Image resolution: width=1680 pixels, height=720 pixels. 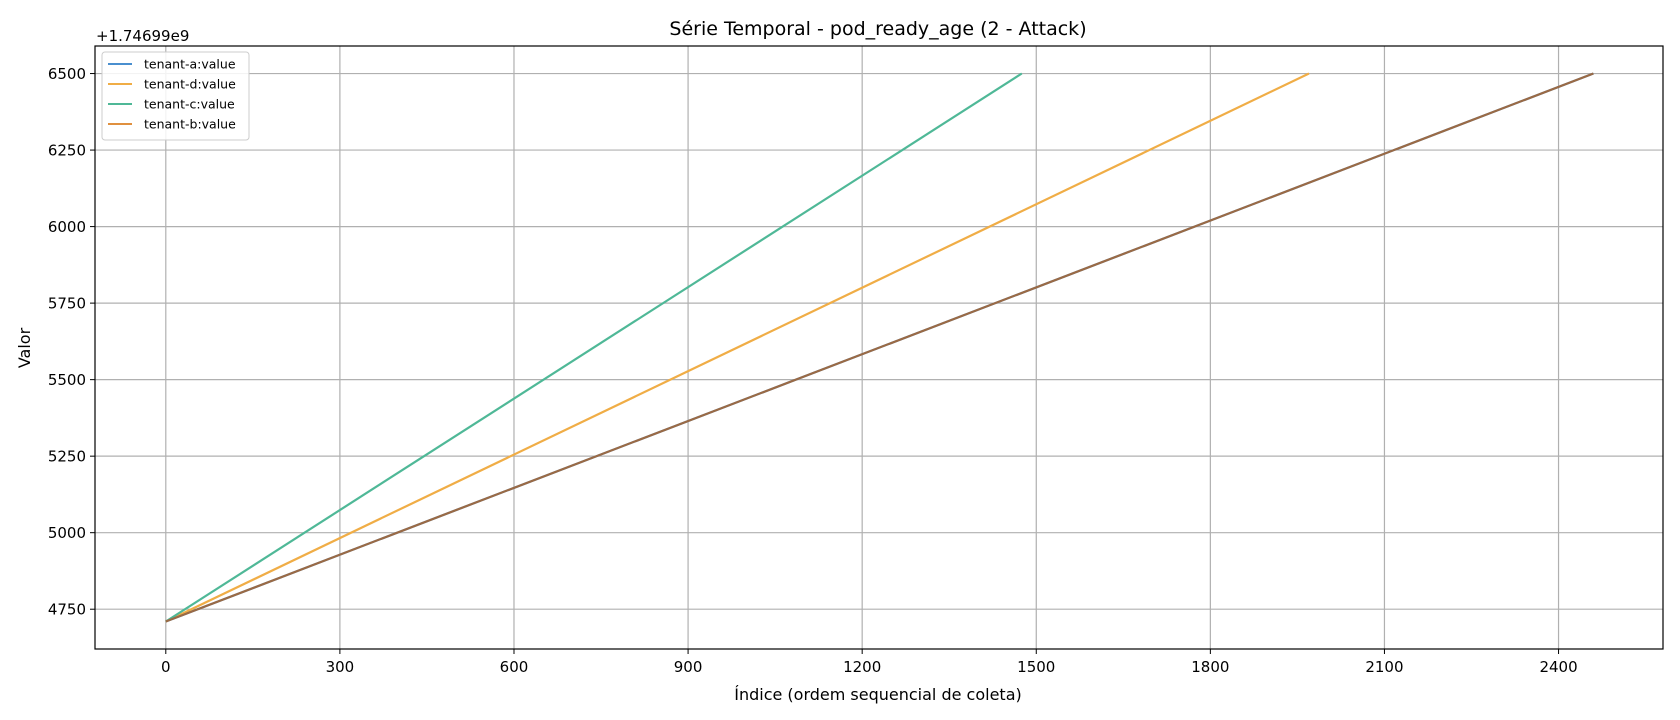 I want to click on y-tick-label: 6000, so click(x=67, y=227).